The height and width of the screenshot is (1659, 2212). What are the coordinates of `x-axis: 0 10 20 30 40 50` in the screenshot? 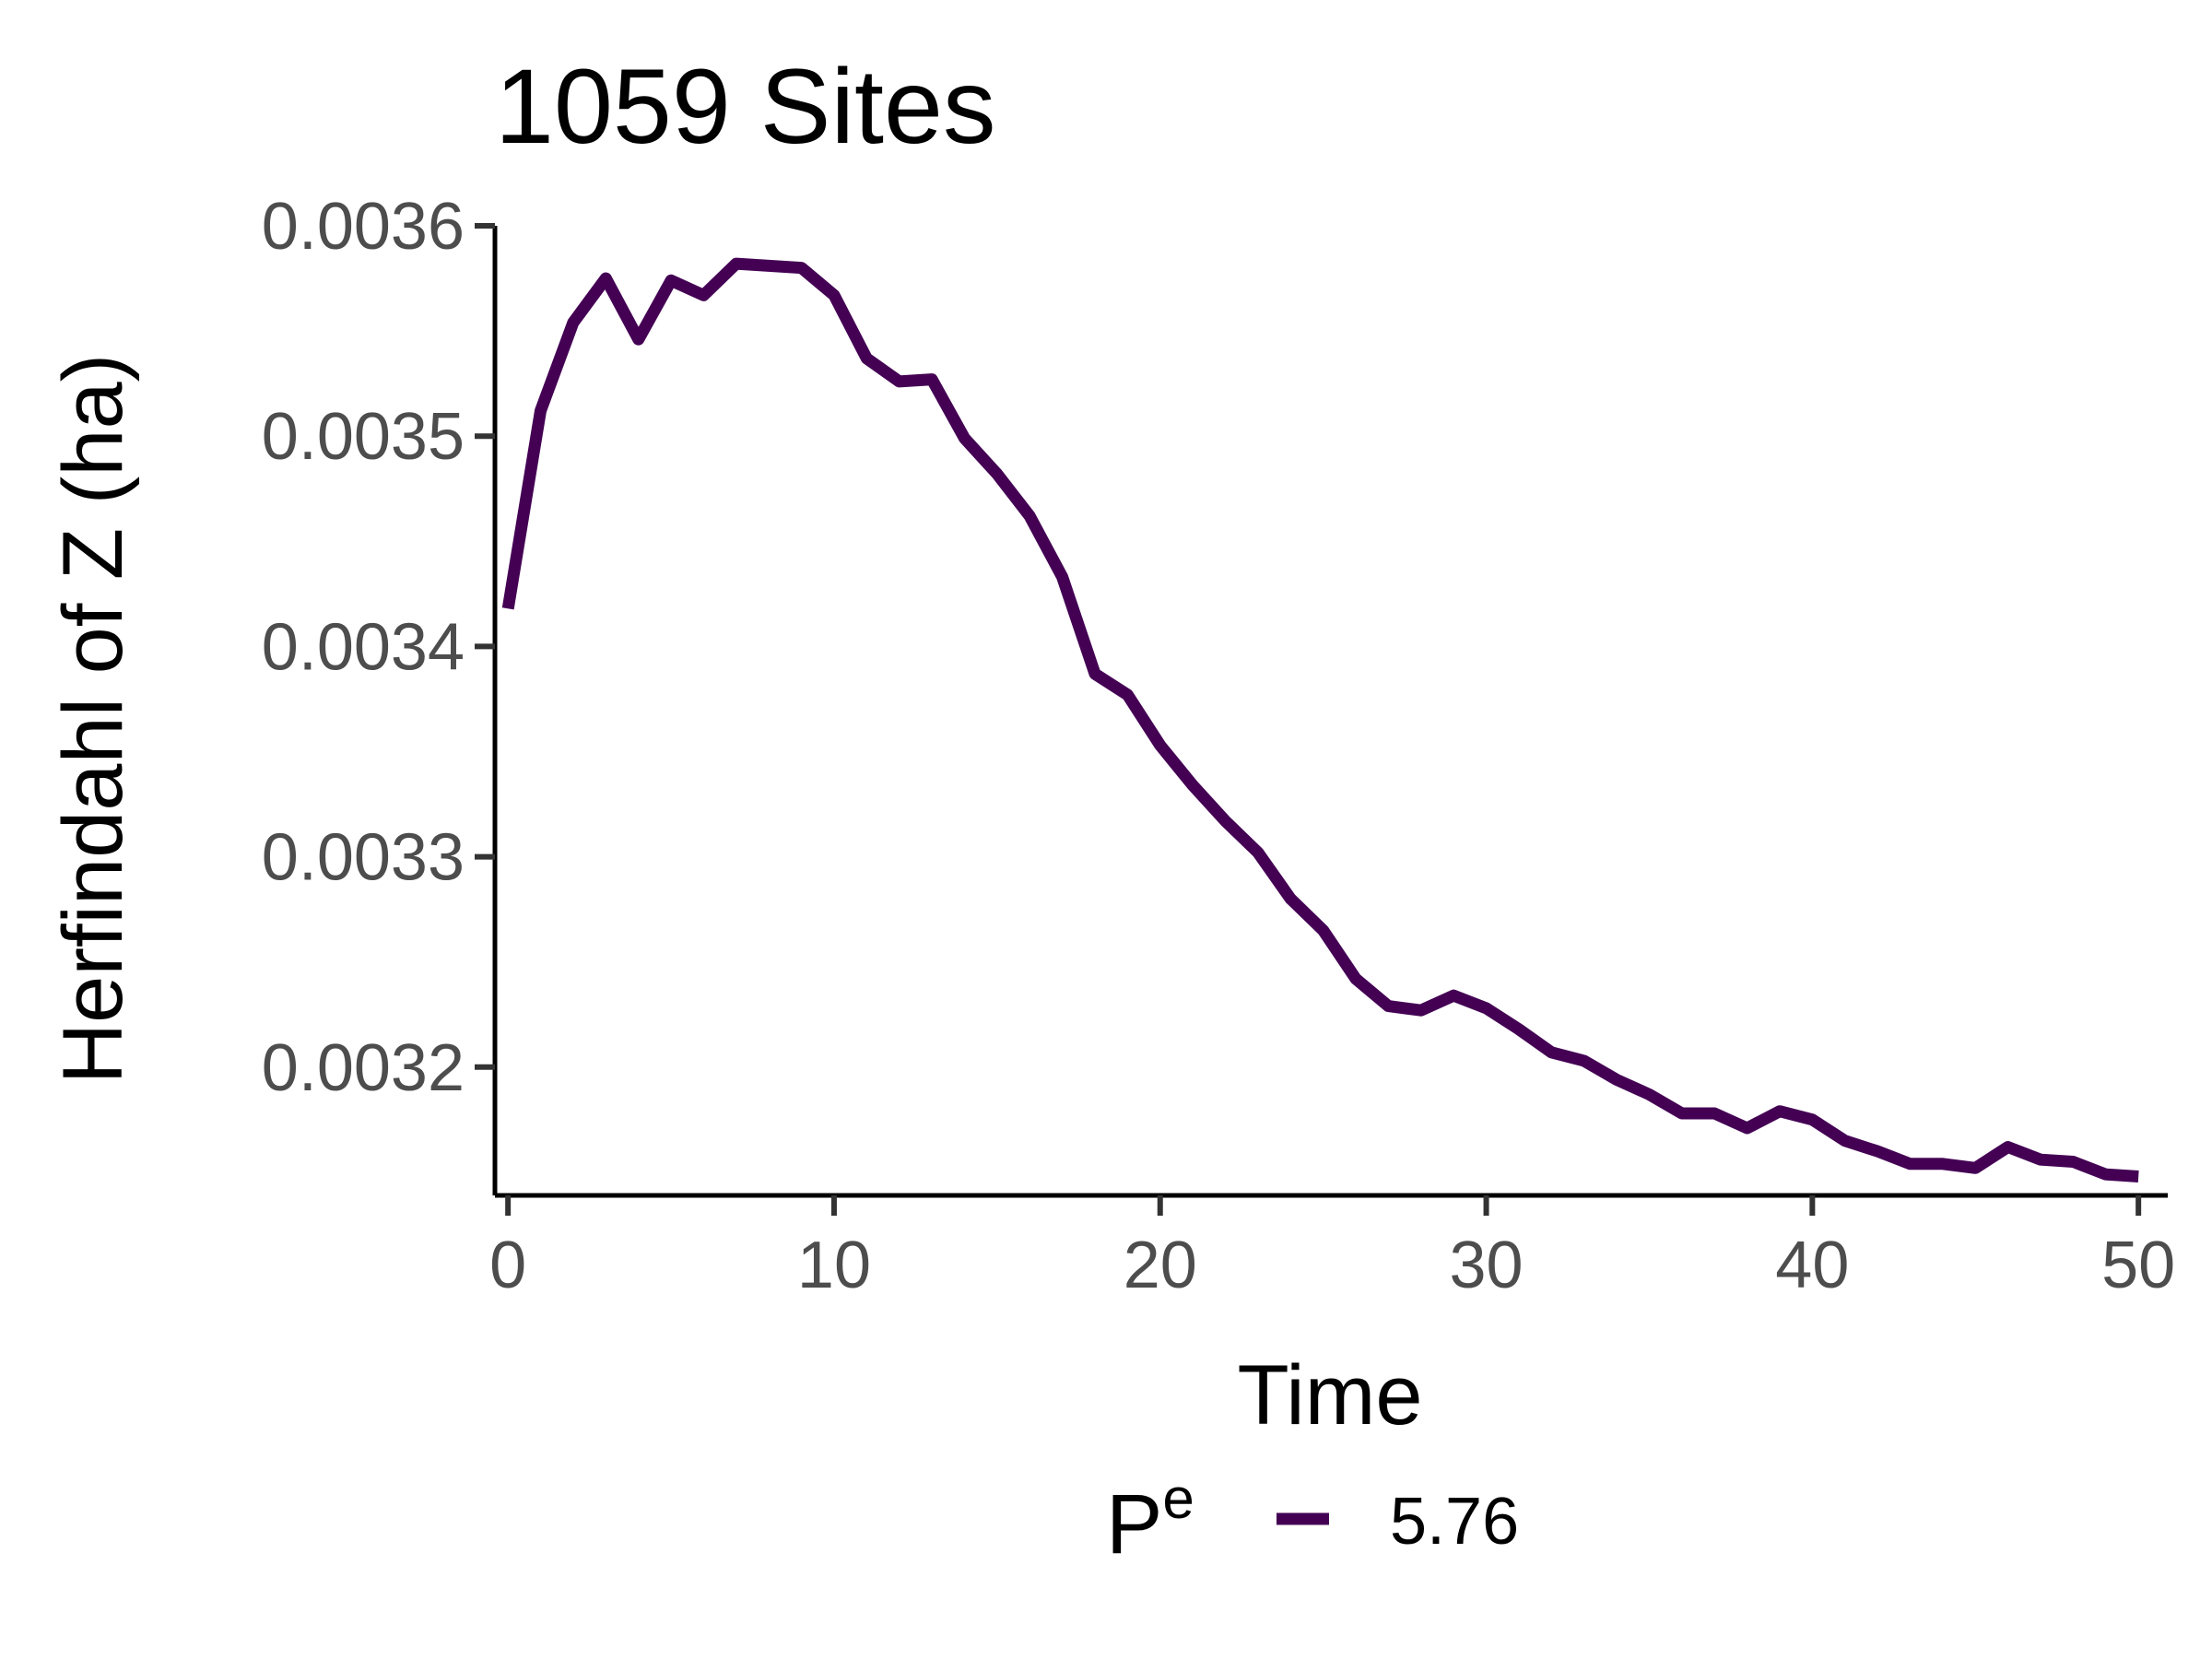 It's located at (1332, 1247).